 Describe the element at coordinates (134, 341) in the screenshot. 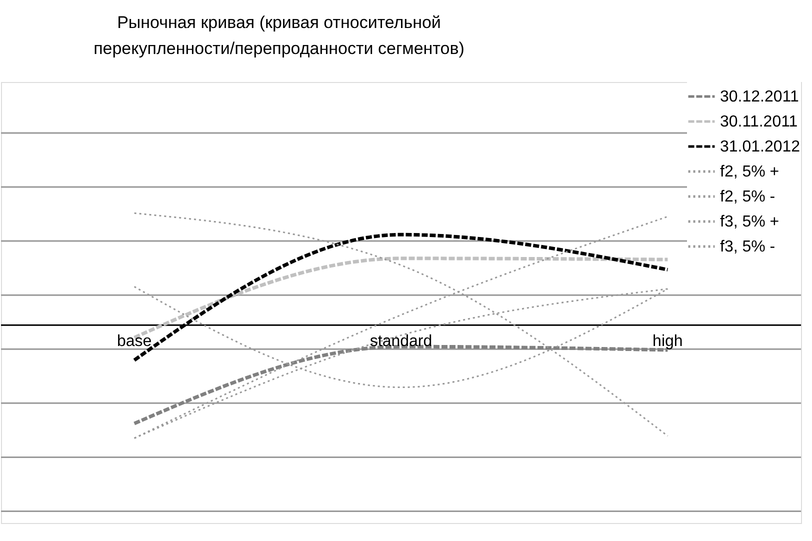

I see `x-tick-label: base` at that location.